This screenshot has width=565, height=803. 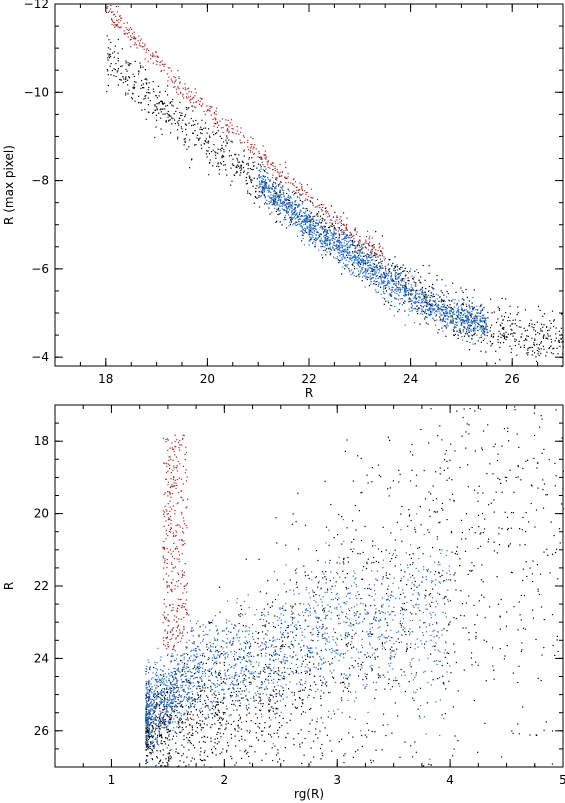 What do you see at coordinates (308, 379) in the screenshot?
I see `x-tick-label: 22` at bounding box center [308, 379].